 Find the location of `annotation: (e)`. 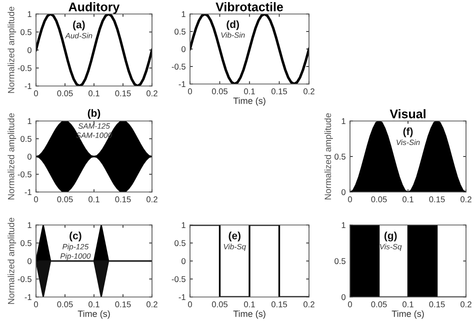

annotation: (e) is located at coordinates (234, 237).